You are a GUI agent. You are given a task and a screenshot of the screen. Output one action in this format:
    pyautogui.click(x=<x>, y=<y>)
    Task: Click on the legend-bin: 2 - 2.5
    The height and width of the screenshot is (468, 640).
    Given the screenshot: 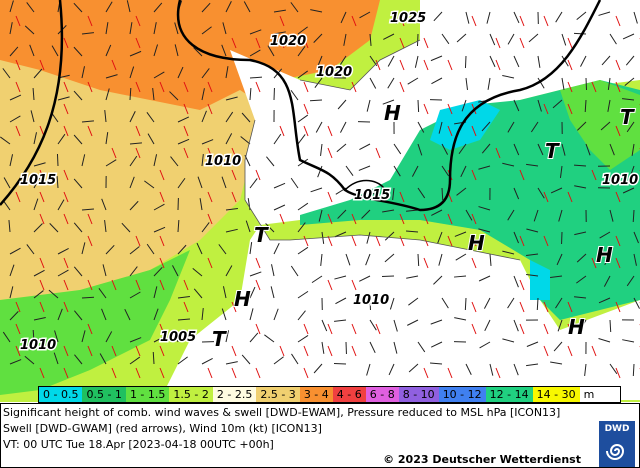 What is the action you would take?
    pyautogui.click(x=234, y=394)
    